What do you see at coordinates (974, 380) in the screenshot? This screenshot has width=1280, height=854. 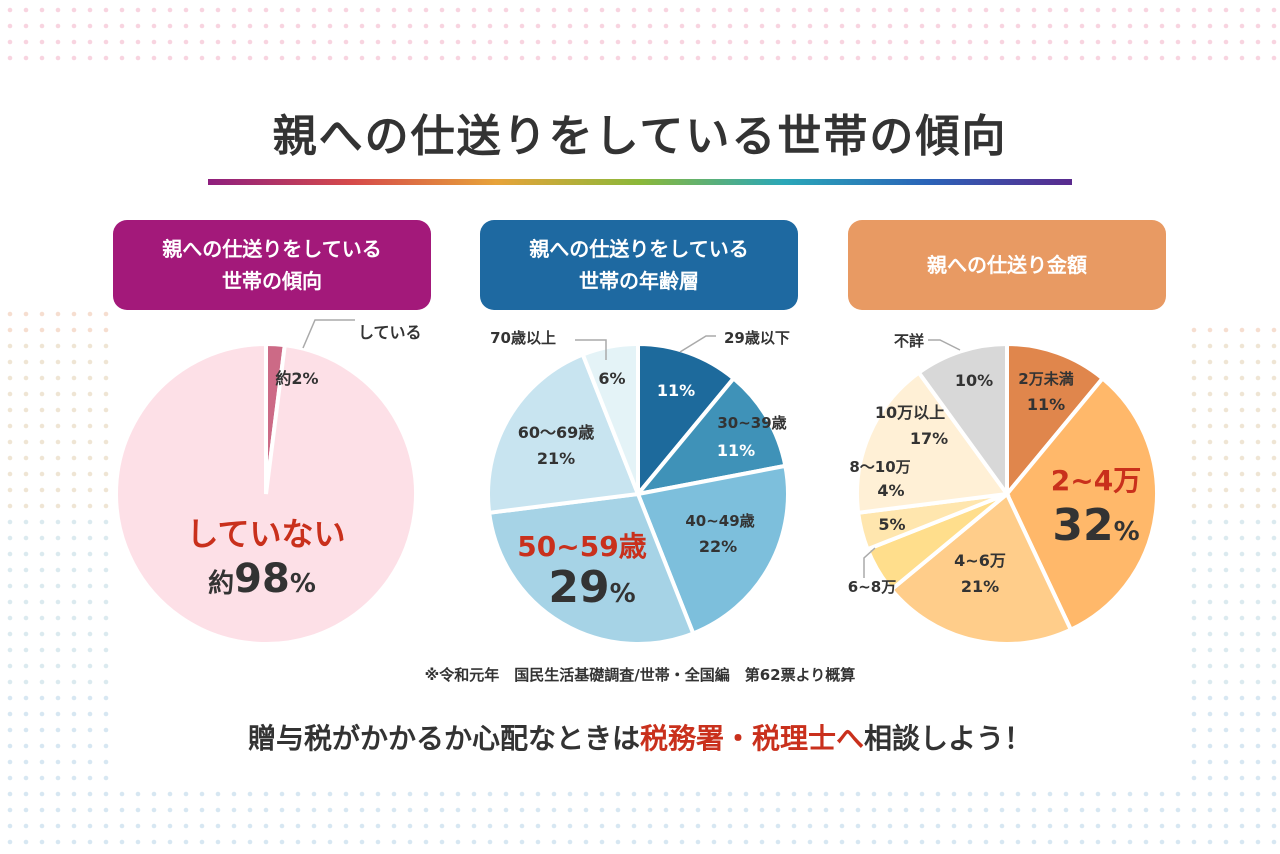 I see `data-label: 10%` at bounding box center [974, 380].